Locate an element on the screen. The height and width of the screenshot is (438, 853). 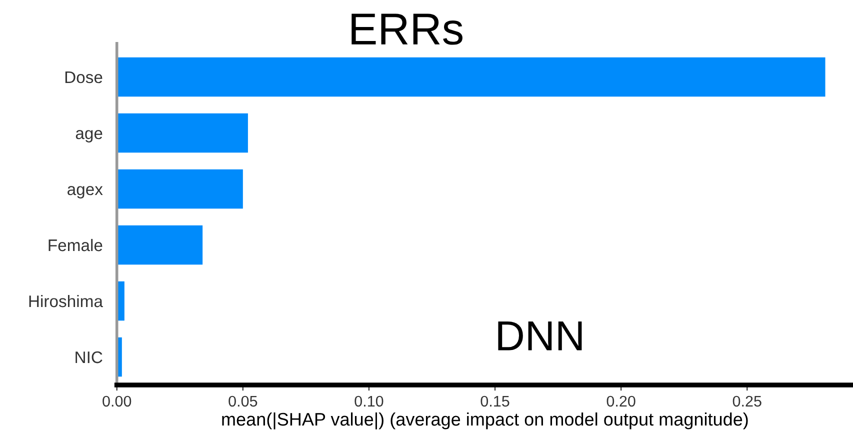
y-tick-label: agex is located at coordinates (85, 192).